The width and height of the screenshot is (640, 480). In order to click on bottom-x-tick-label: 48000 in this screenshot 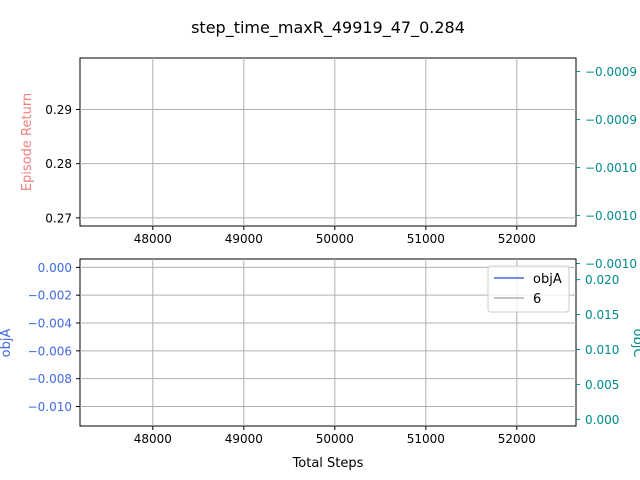, I will do `click(153, 439)`.